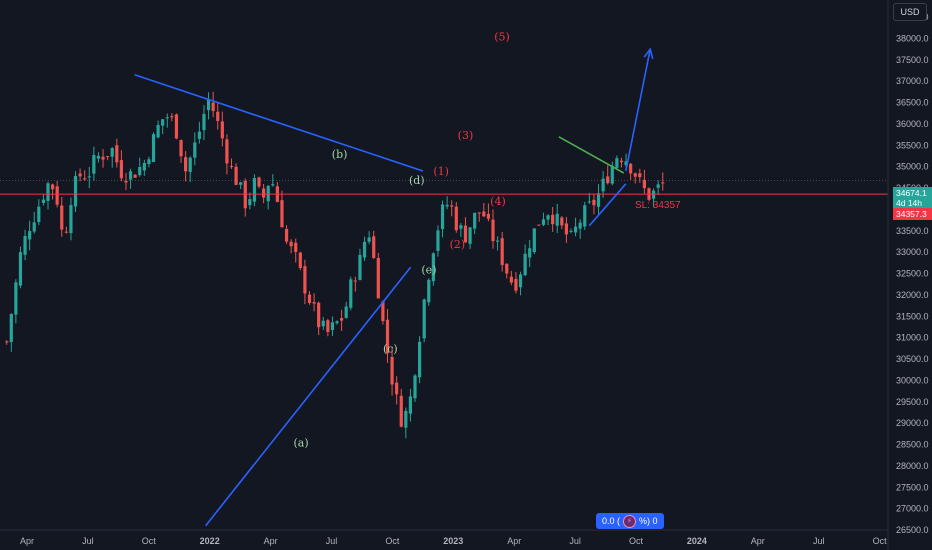 Image resolution: width=932 pixels, height=550 pixels. Describe the element at coordinates (611, 521) in the screenshot. I see `pnl-left: 0.0 (` at that location.